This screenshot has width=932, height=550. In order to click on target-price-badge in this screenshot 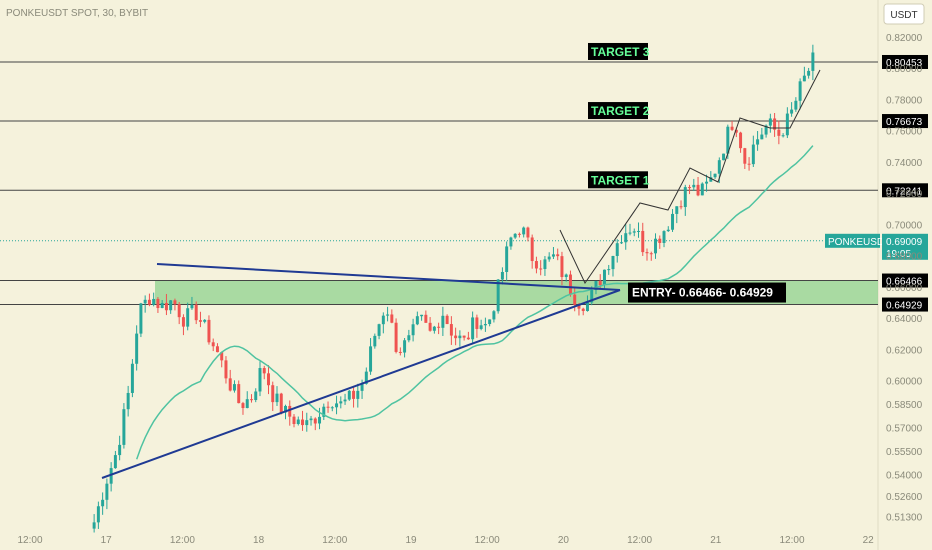, I will do `click(905, 190)`.